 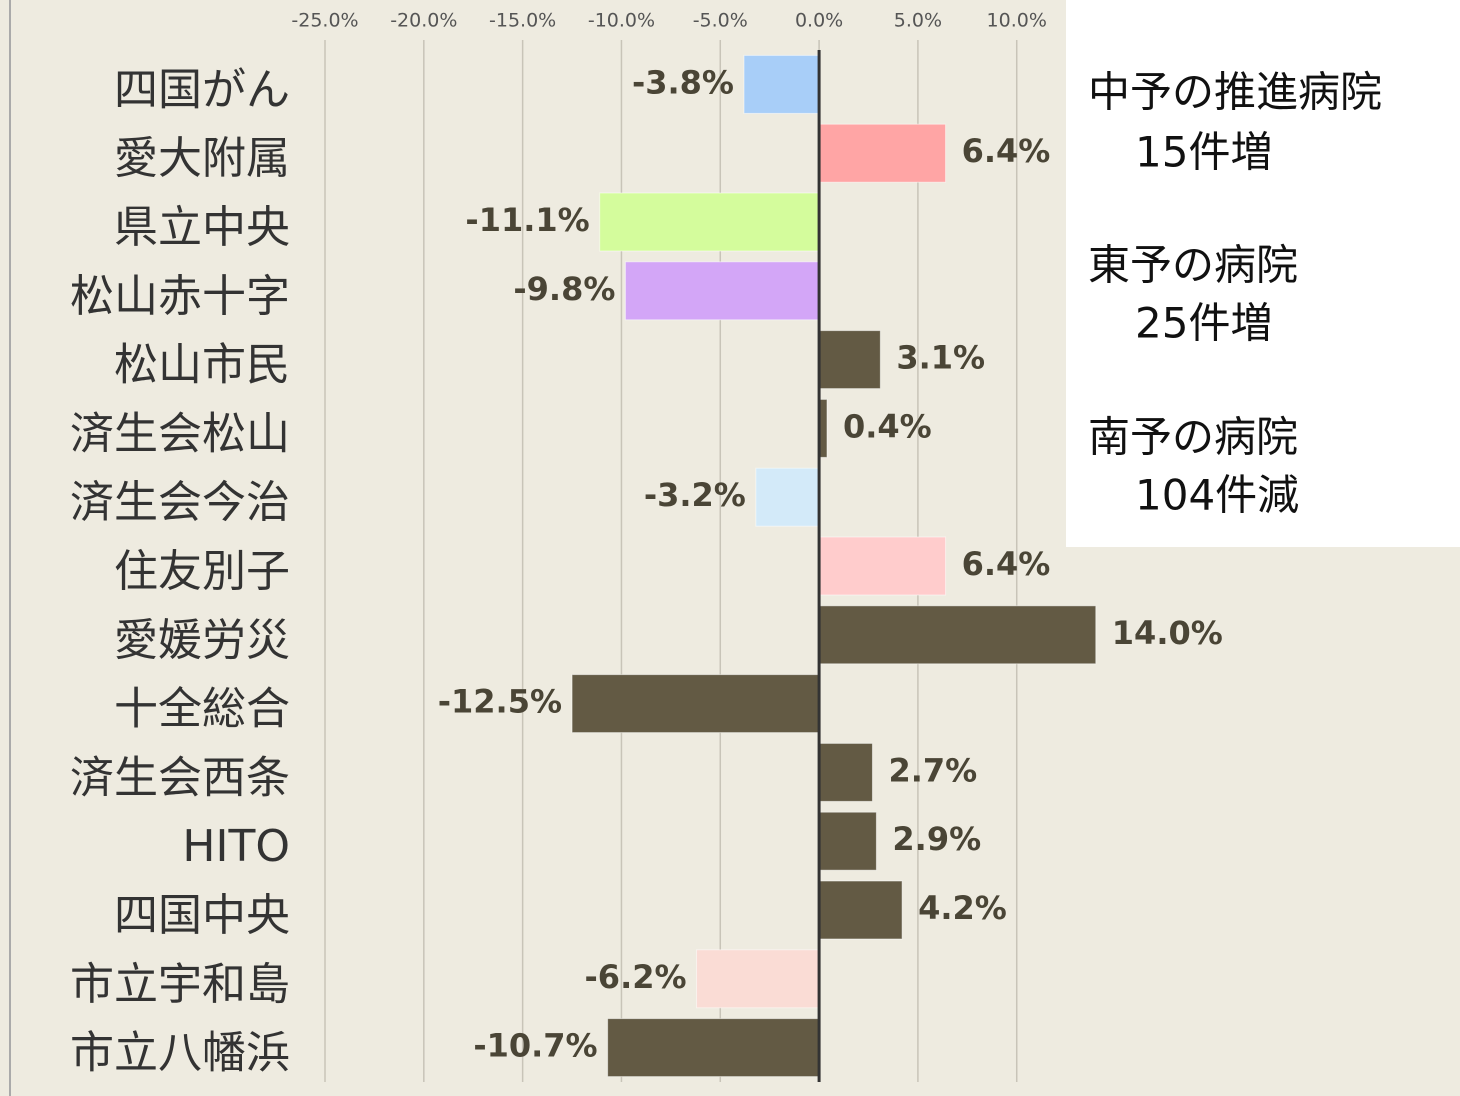 What do you see at coordinates (1217, 495) in the screenshot?
I see `annotation: 104件減` at bounding box center [1217, 495].